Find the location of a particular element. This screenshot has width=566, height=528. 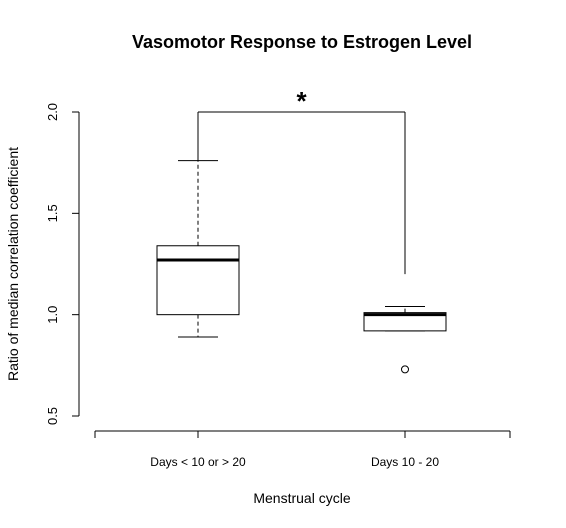

significance-bracket: * is located at coordinates (301, 180).